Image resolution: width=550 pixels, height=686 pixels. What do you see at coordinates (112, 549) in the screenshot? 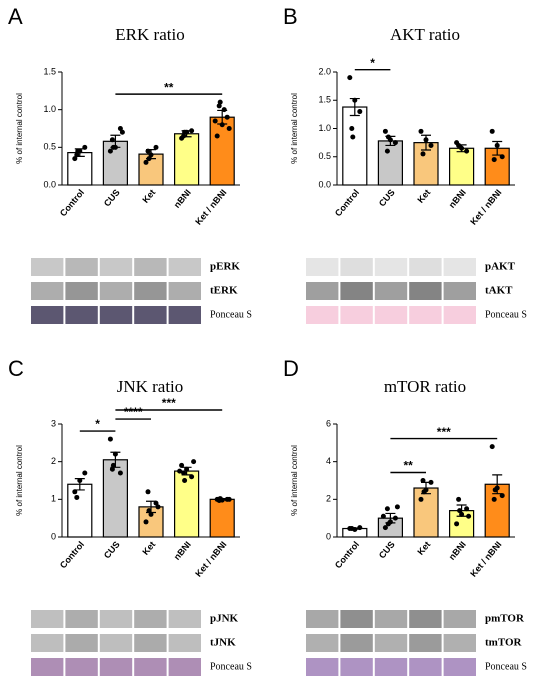
I see `x-tick-label: CUS` at bounding box center [112, 549].